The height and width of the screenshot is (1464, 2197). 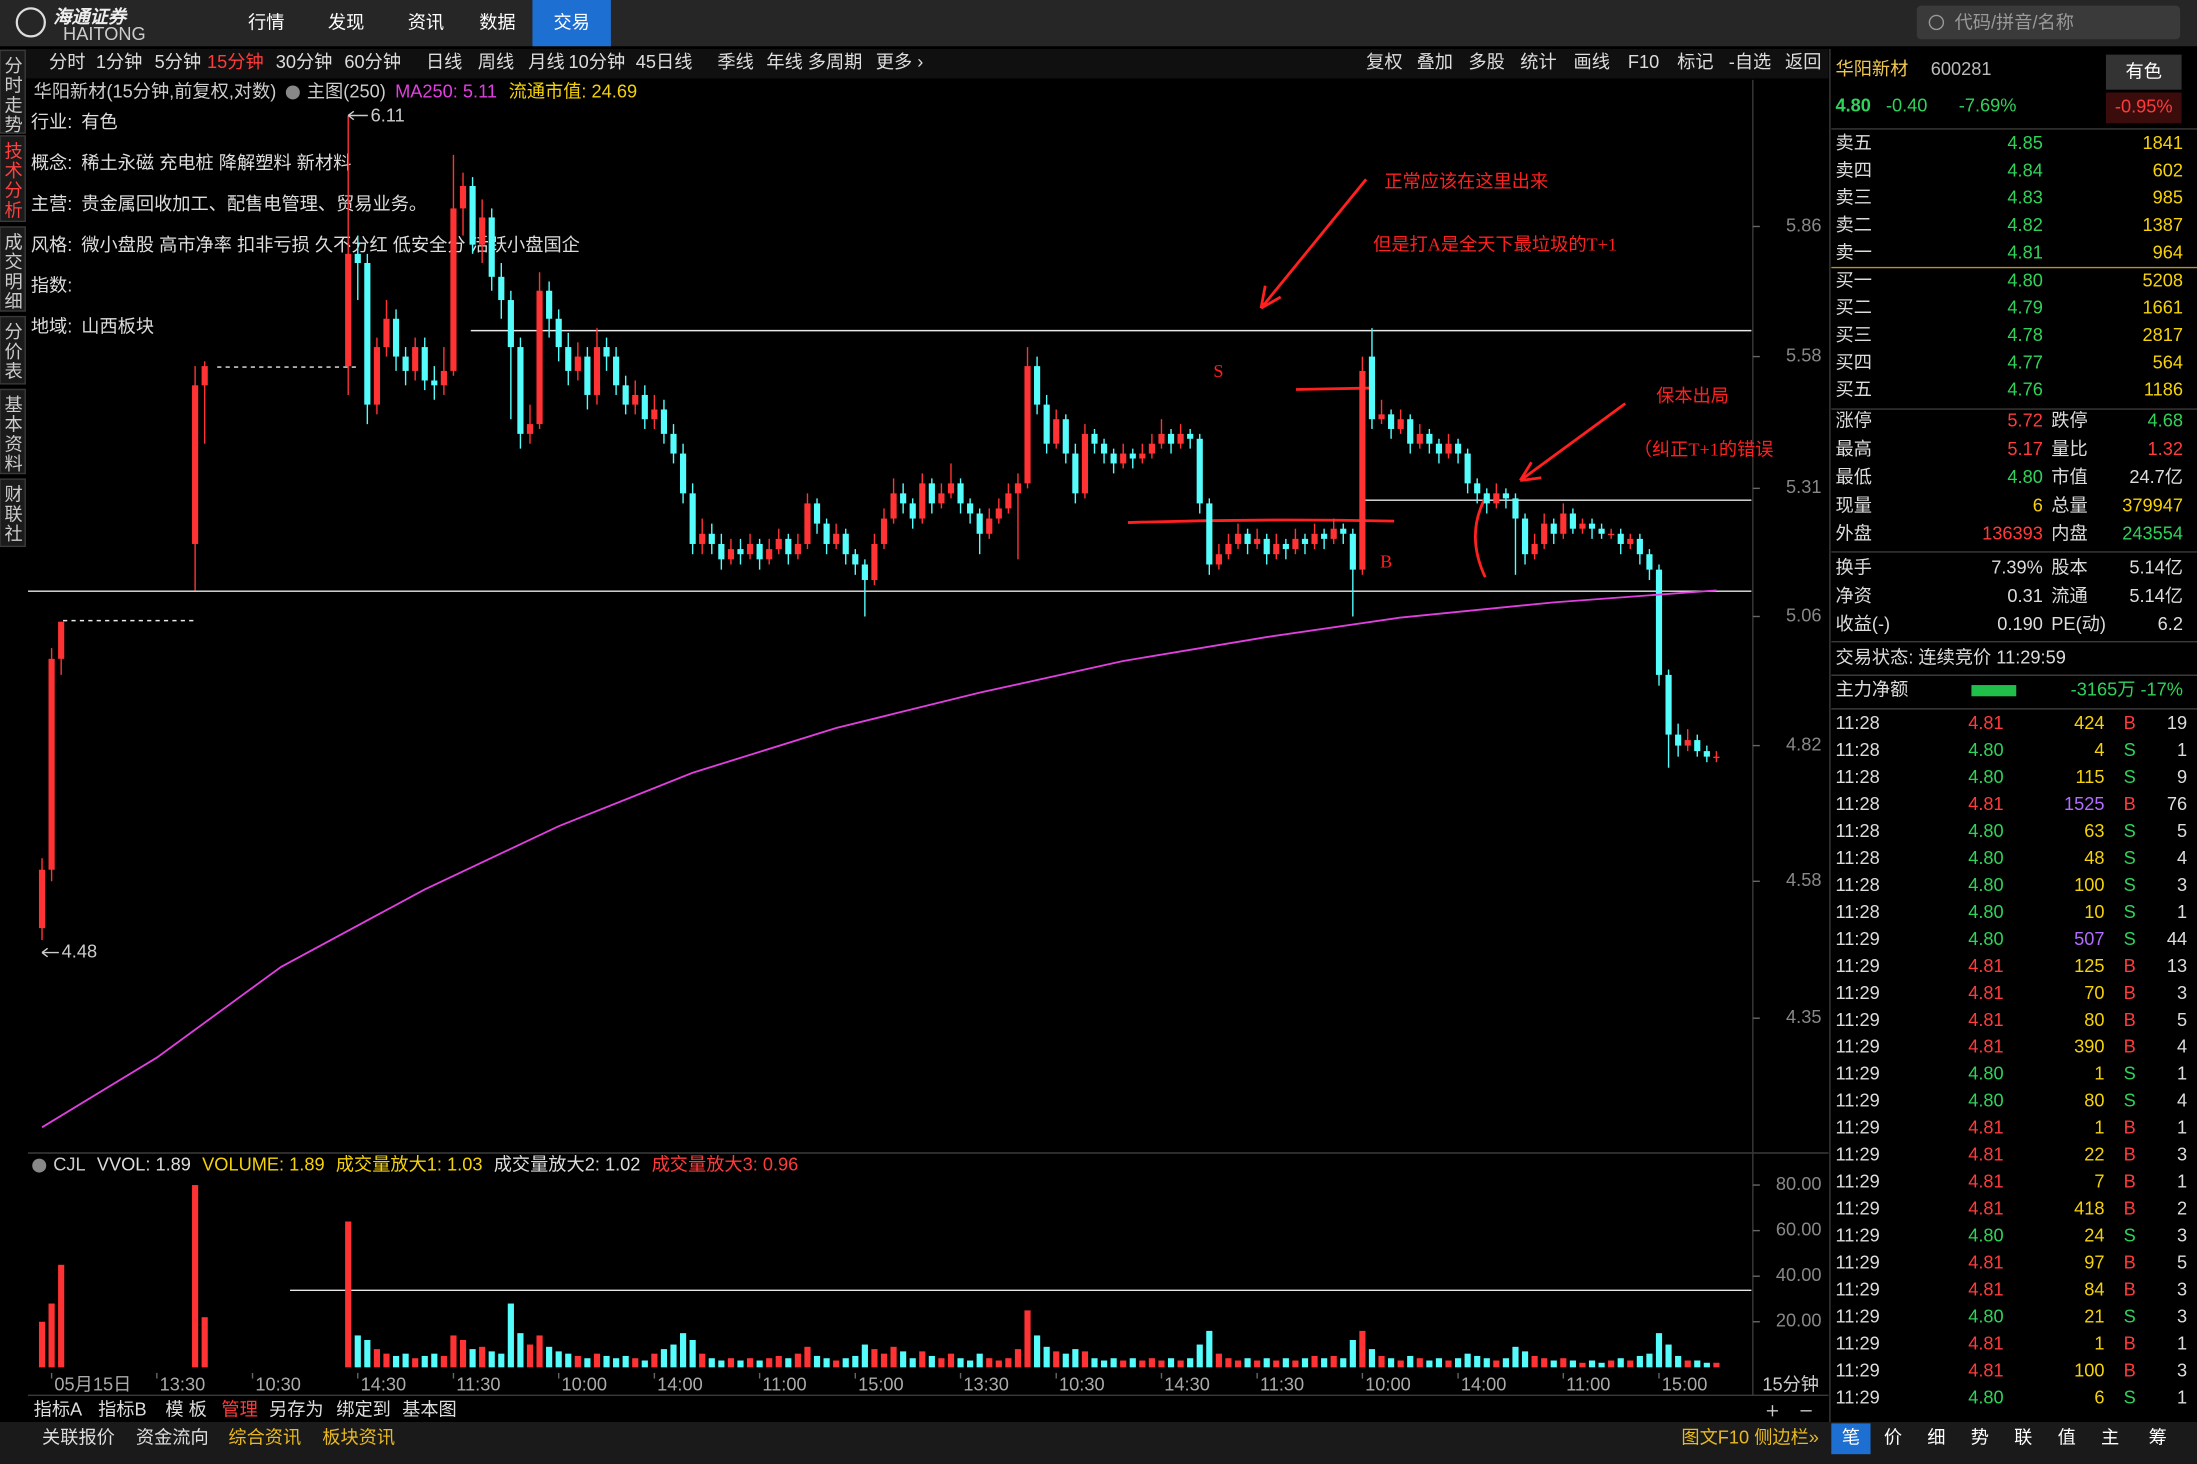 What do you see at coordinates (239, 1410) in the screenshot?
I see `bottom-tab: 管理` at bounding box center [239, 1410].